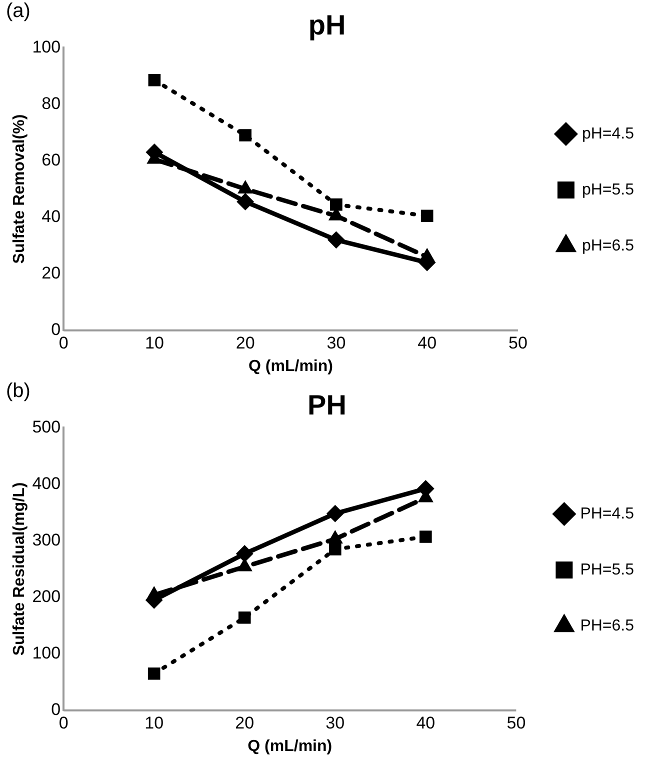 This screenshot has height=763, width=654. Describe the element at coordinates (51, 273) in the screenshot. I see `y-tick-label: 20` at that location.